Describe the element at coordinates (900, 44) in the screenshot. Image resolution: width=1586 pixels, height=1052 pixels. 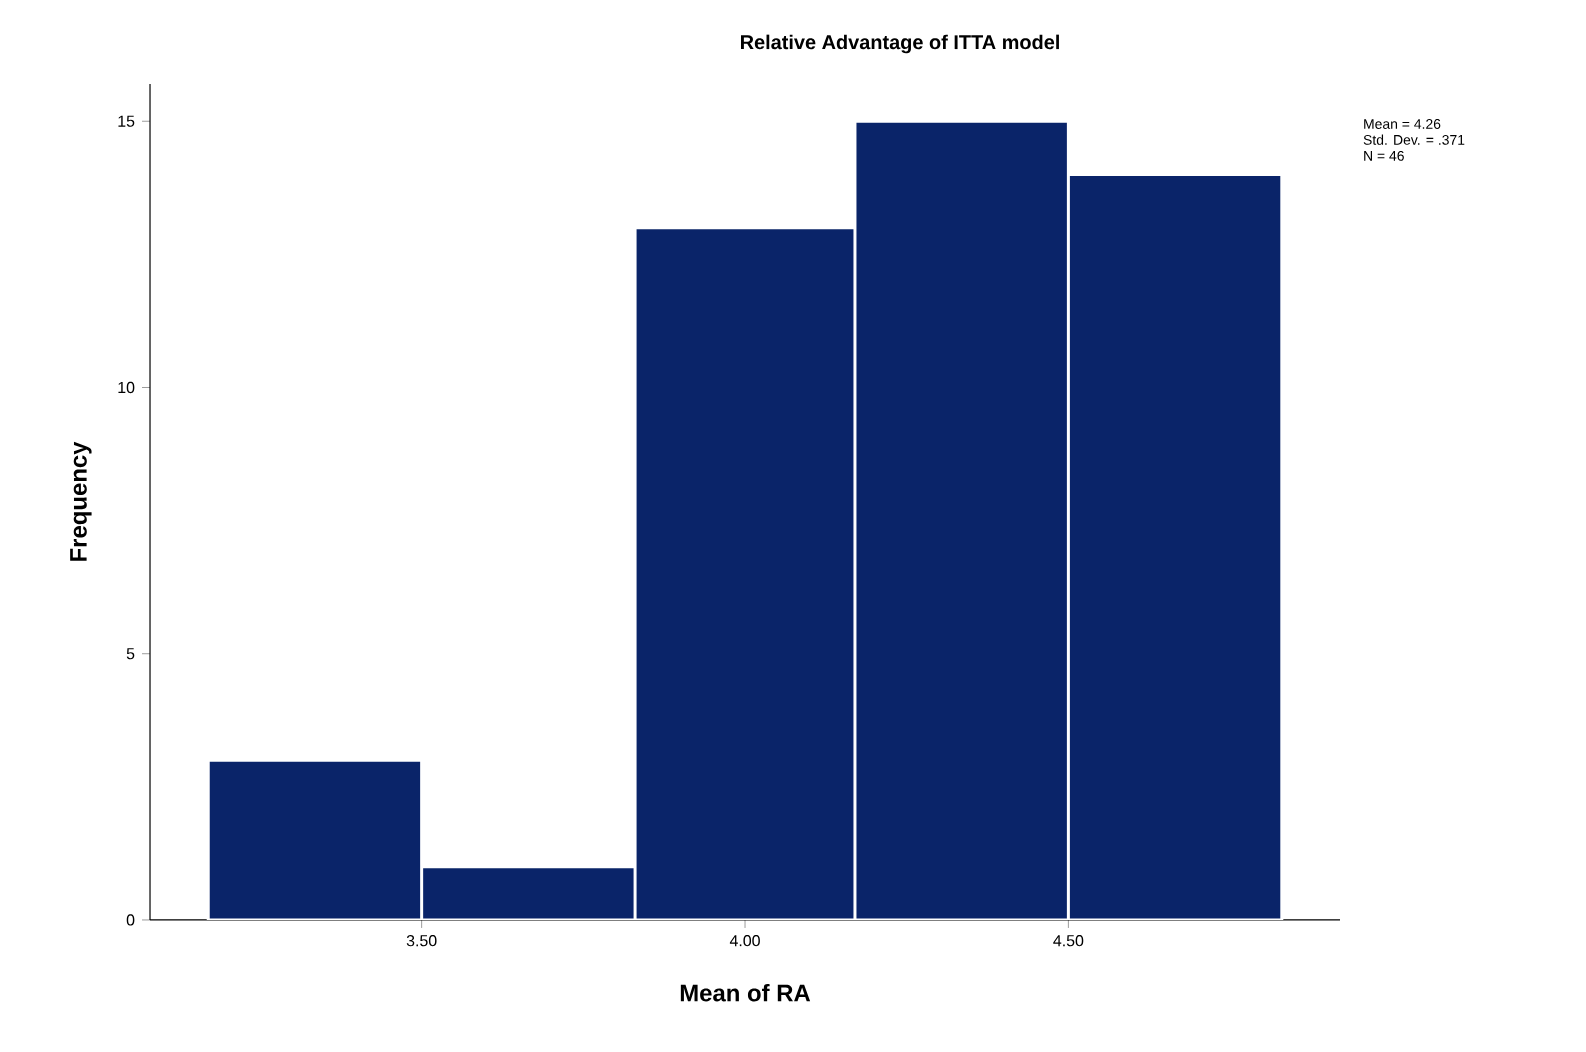
I see `chart-title: Relative Advantage of ITTA model` at that location.